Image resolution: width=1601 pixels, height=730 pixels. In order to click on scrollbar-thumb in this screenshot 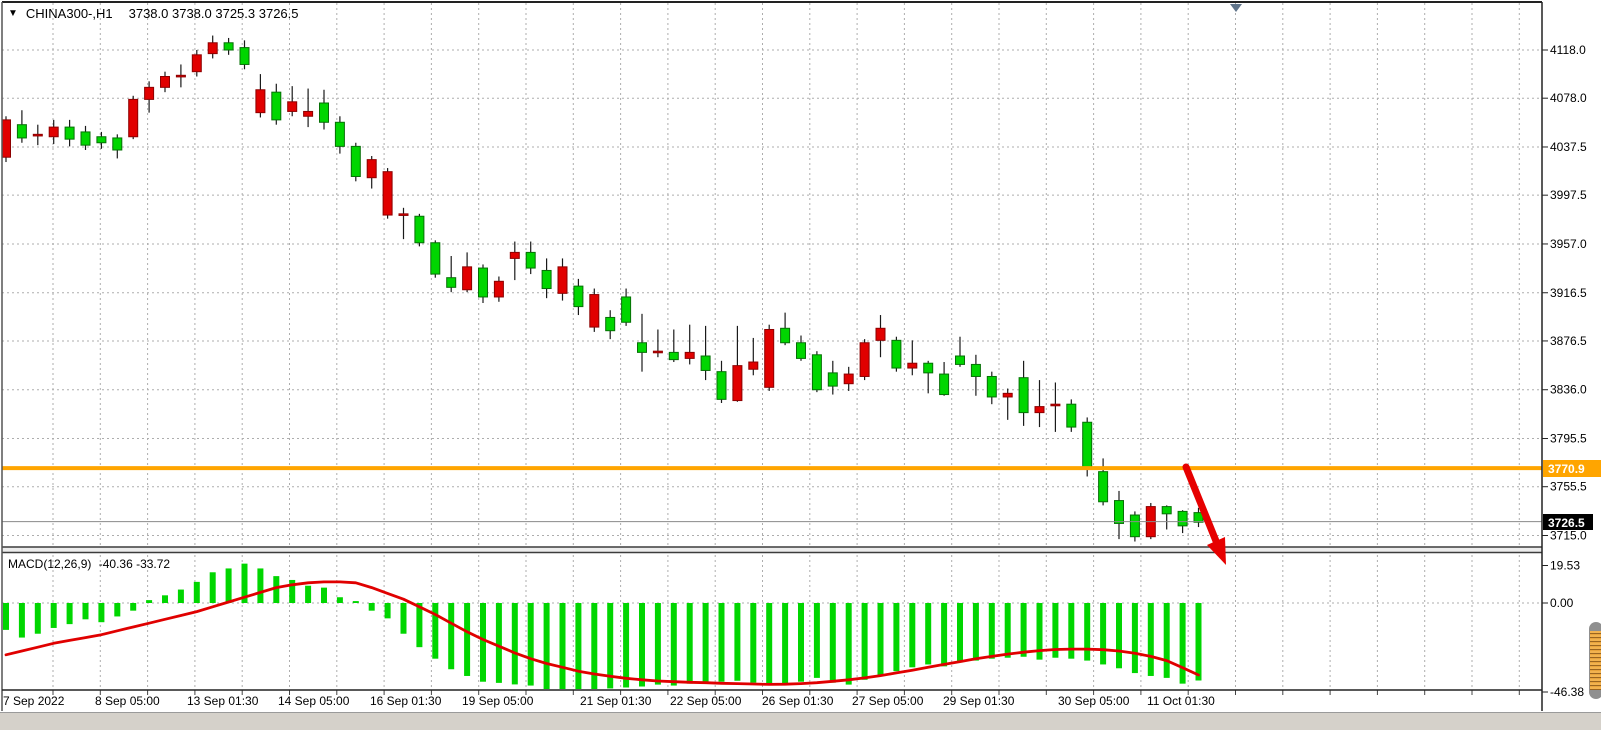, I will do `click(1595, 660)`.